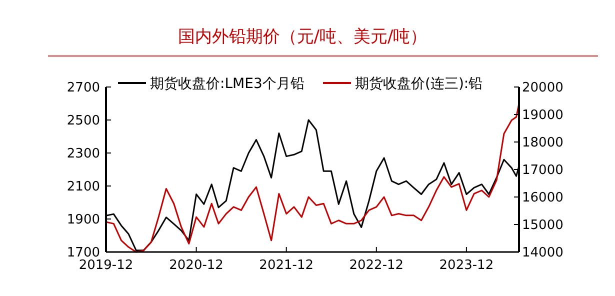  I want to click on y2-tick-label: 16000, so click(543, 198).